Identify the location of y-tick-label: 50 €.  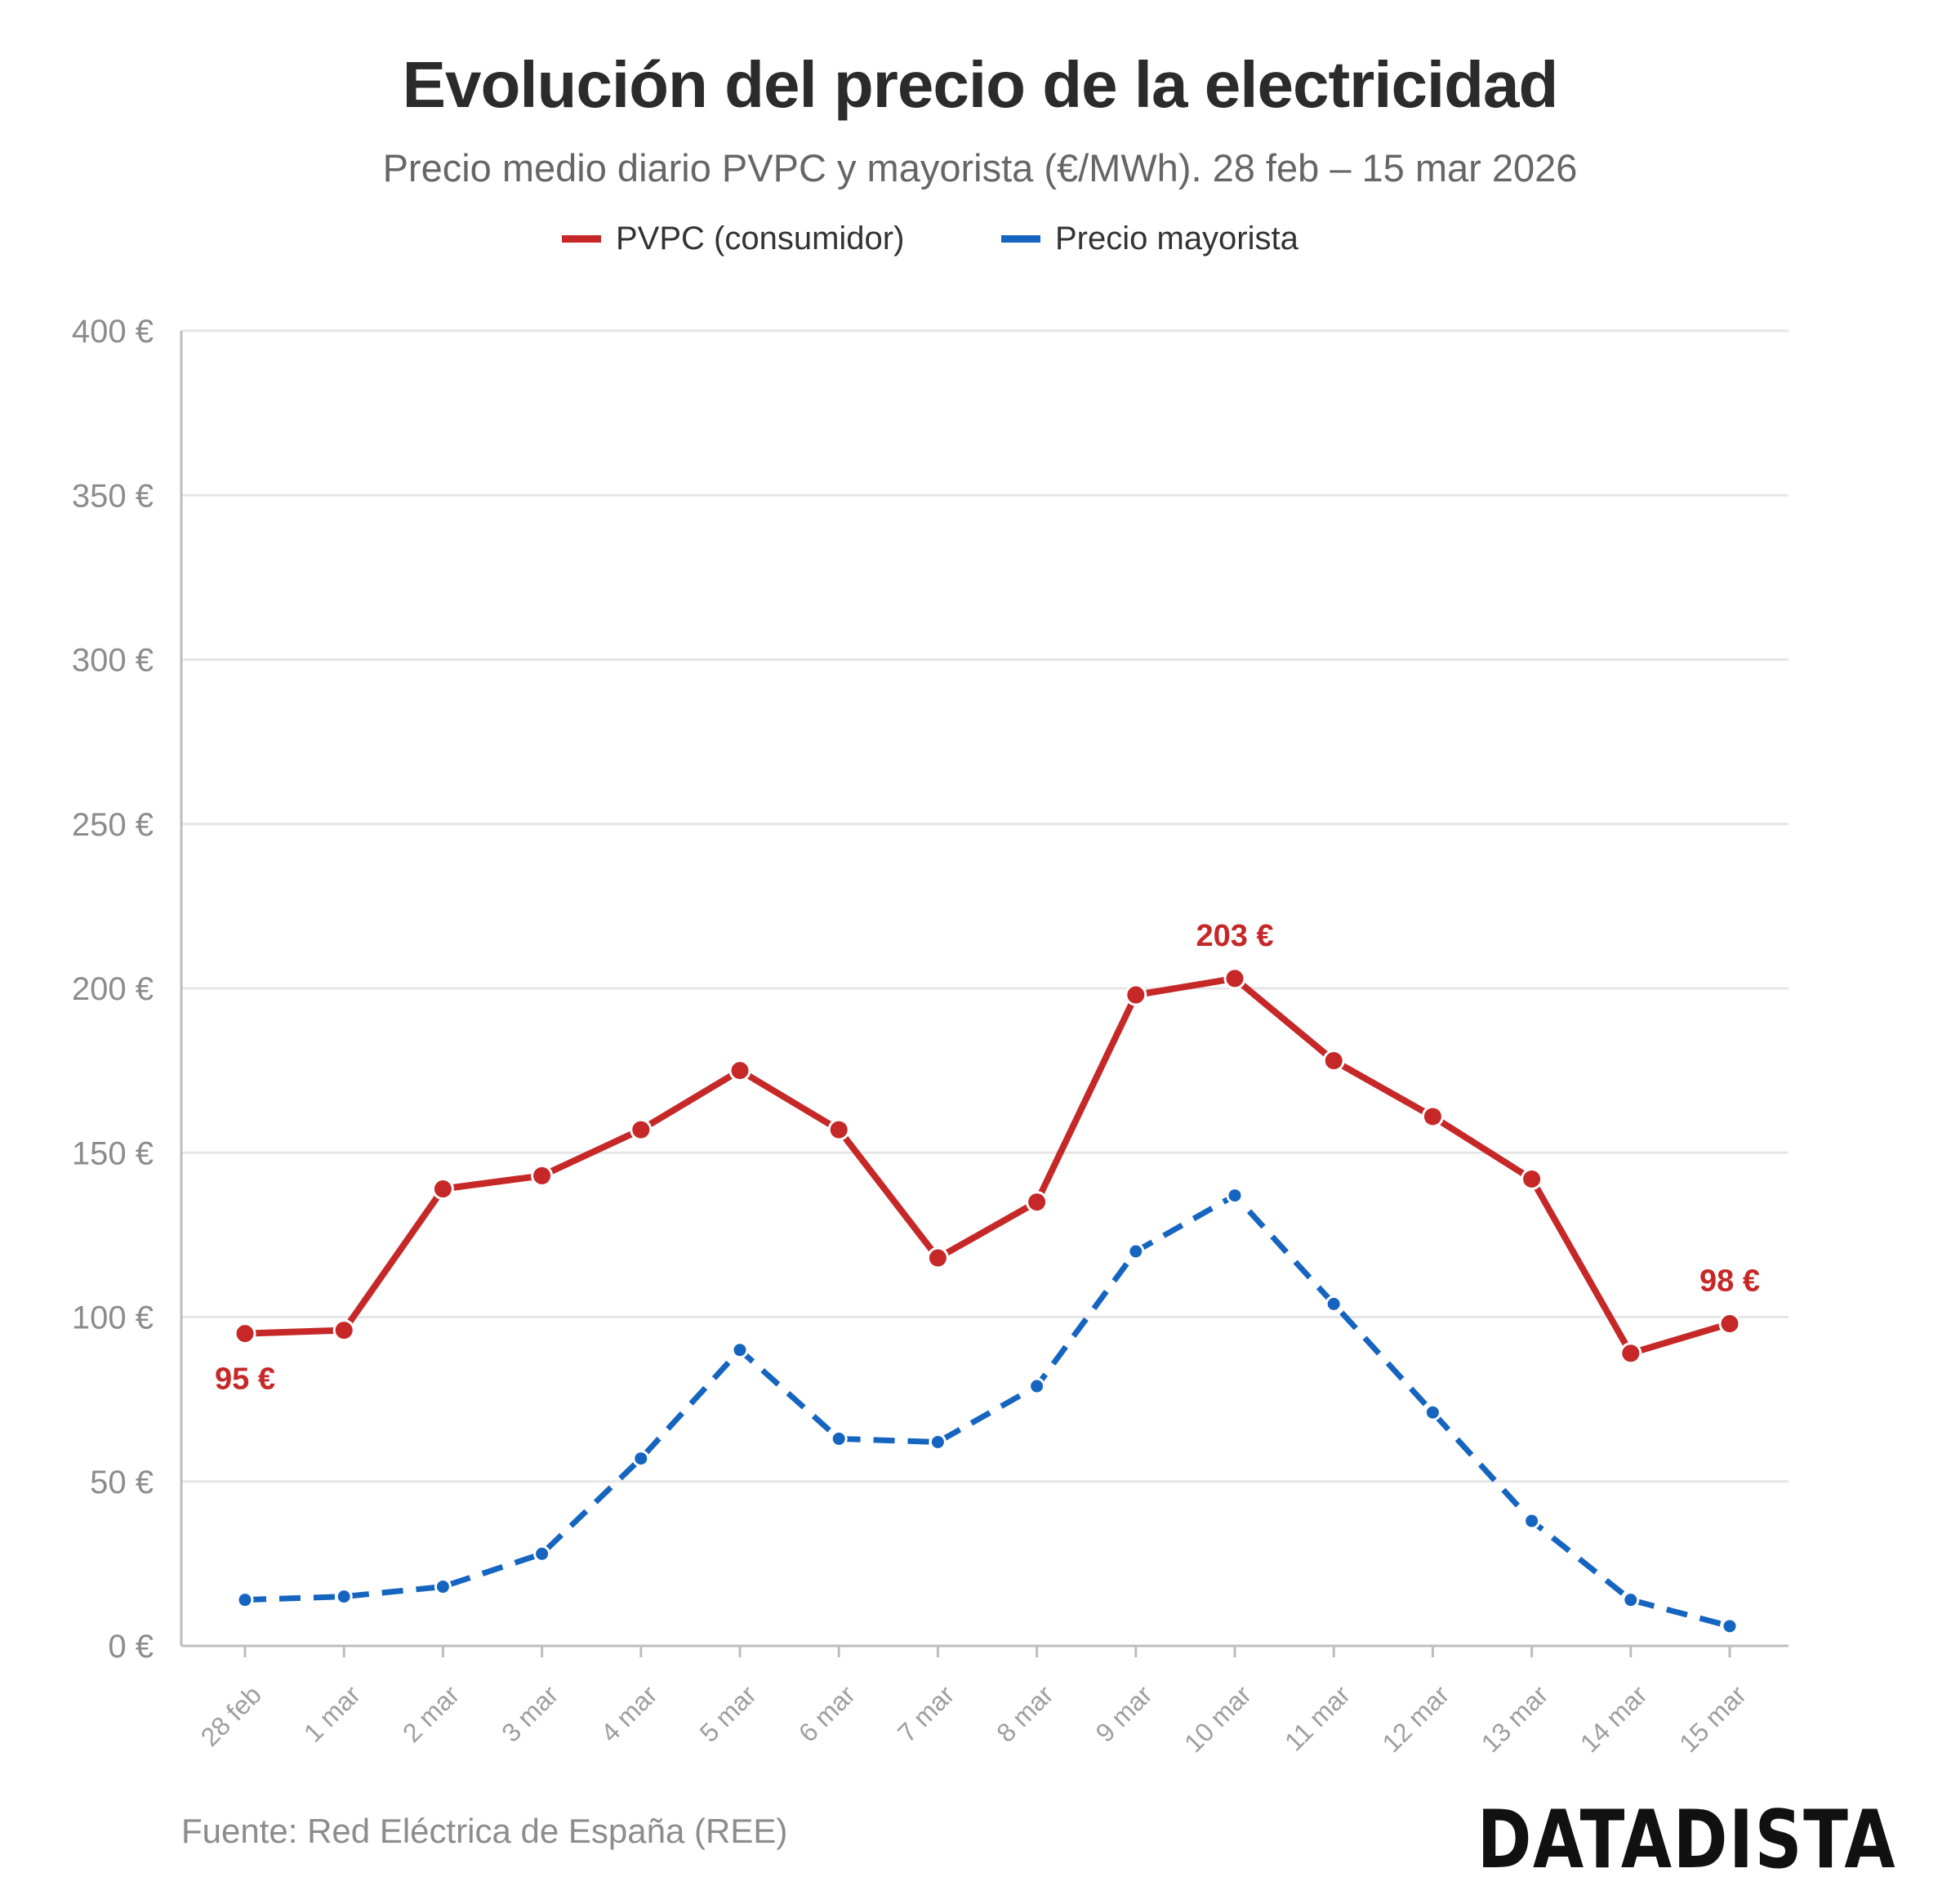
(122, 1482).